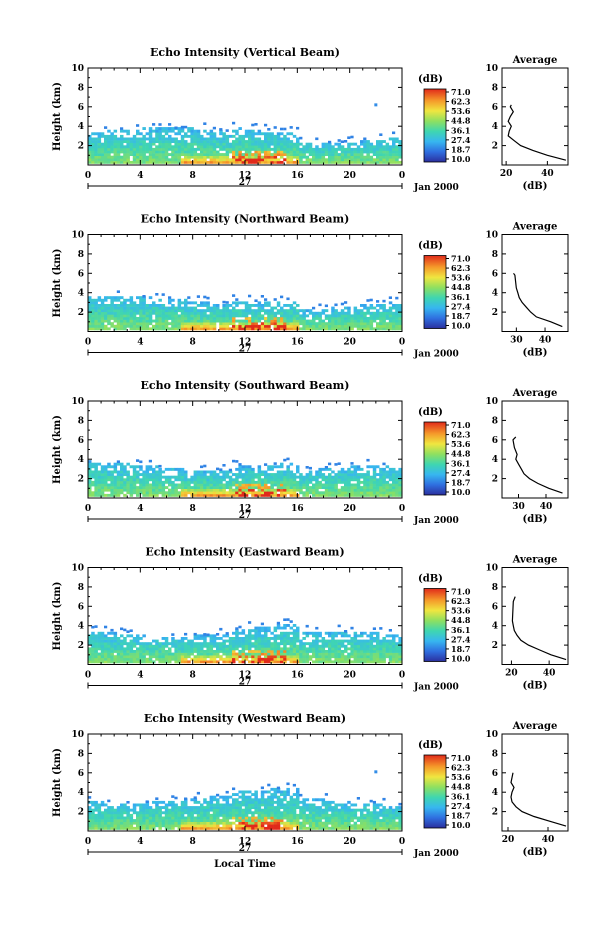 The width and height of the screenshot is (616, 934). What do you see at coordinates (77, 402) in the screenshot?
I see `y-tick-label: 10` at bounding box center [77, 402].